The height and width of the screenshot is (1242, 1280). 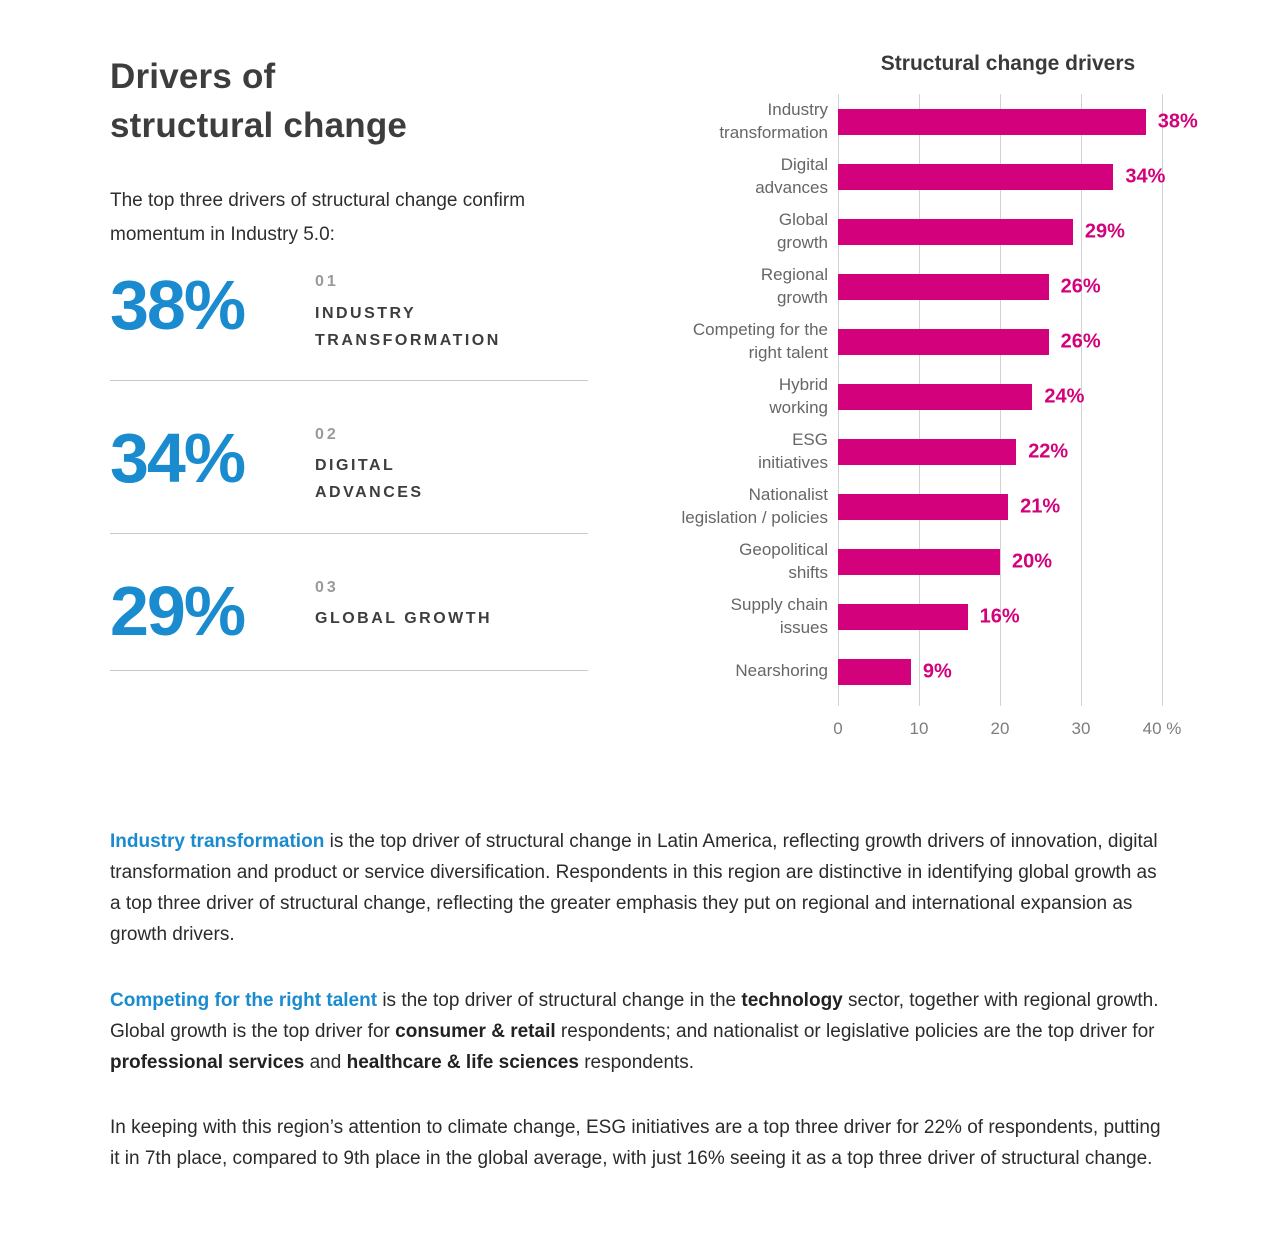 I want to click on chart-row: Geopolitical shifts 20%, so click(x=950, y=561).